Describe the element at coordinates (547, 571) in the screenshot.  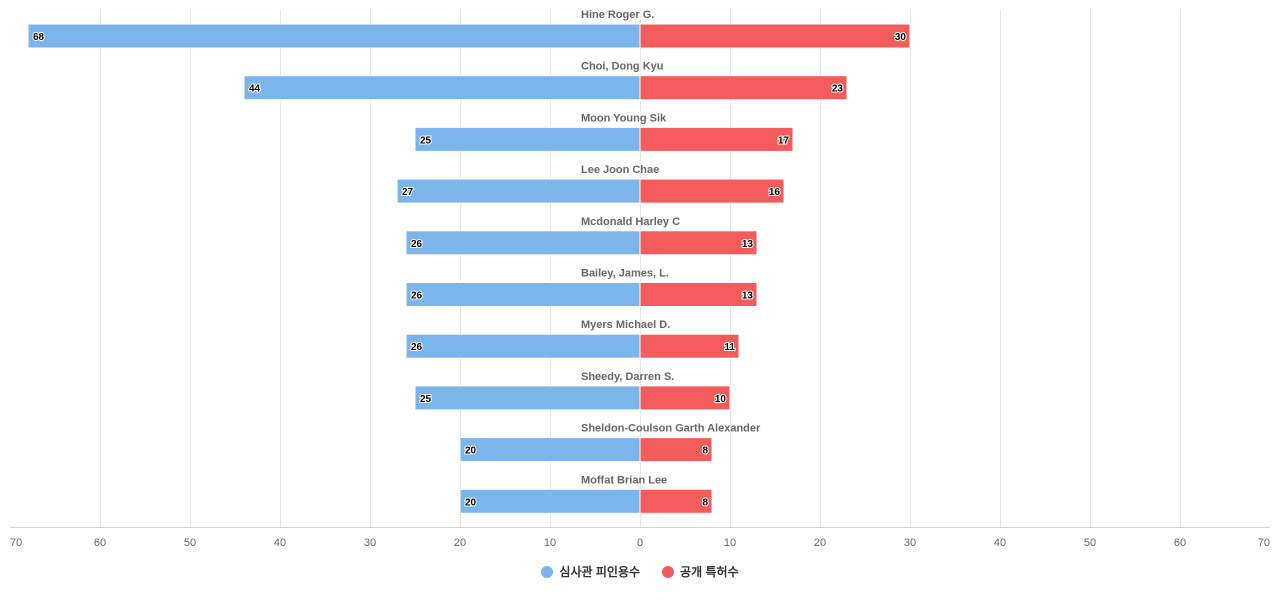
I see `legend-marker-citations` at that location.